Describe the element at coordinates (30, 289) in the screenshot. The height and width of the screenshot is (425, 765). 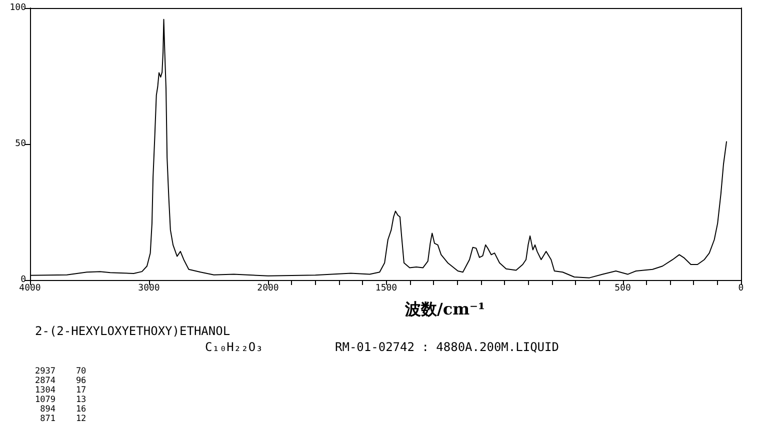
I see `x-tick-label: 4000` at that location.